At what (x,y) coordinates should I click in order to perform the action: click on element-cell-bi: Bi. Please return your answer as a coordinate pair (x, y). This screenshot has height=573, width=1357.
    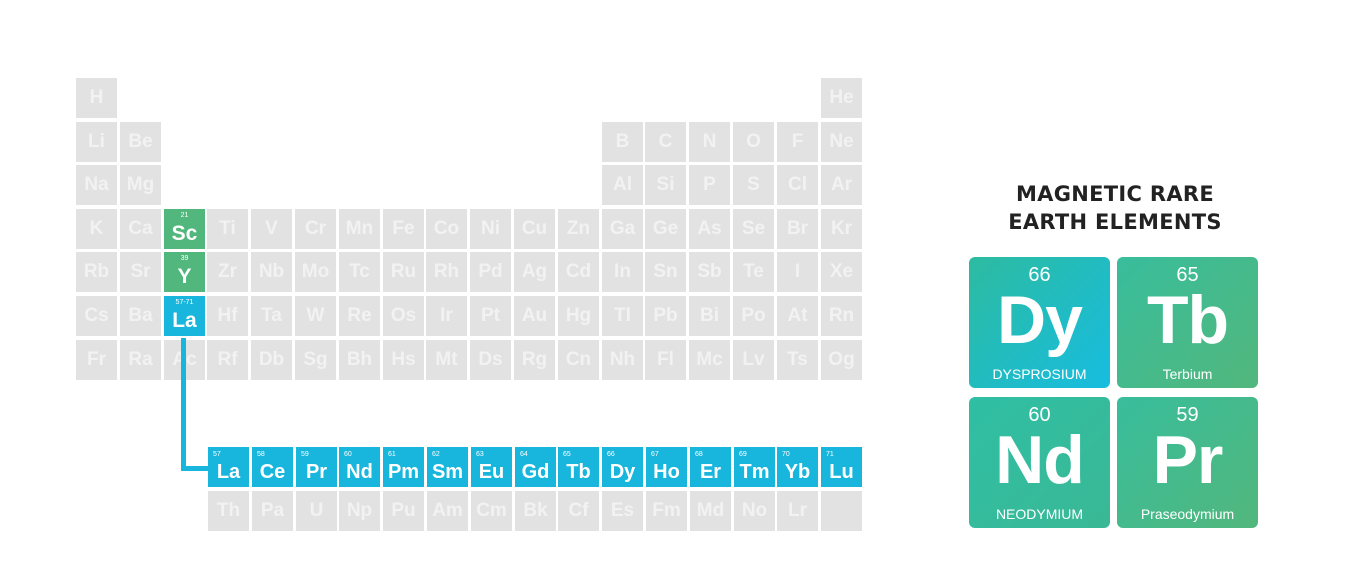
    Looking at the image, I should click on (709, 316).